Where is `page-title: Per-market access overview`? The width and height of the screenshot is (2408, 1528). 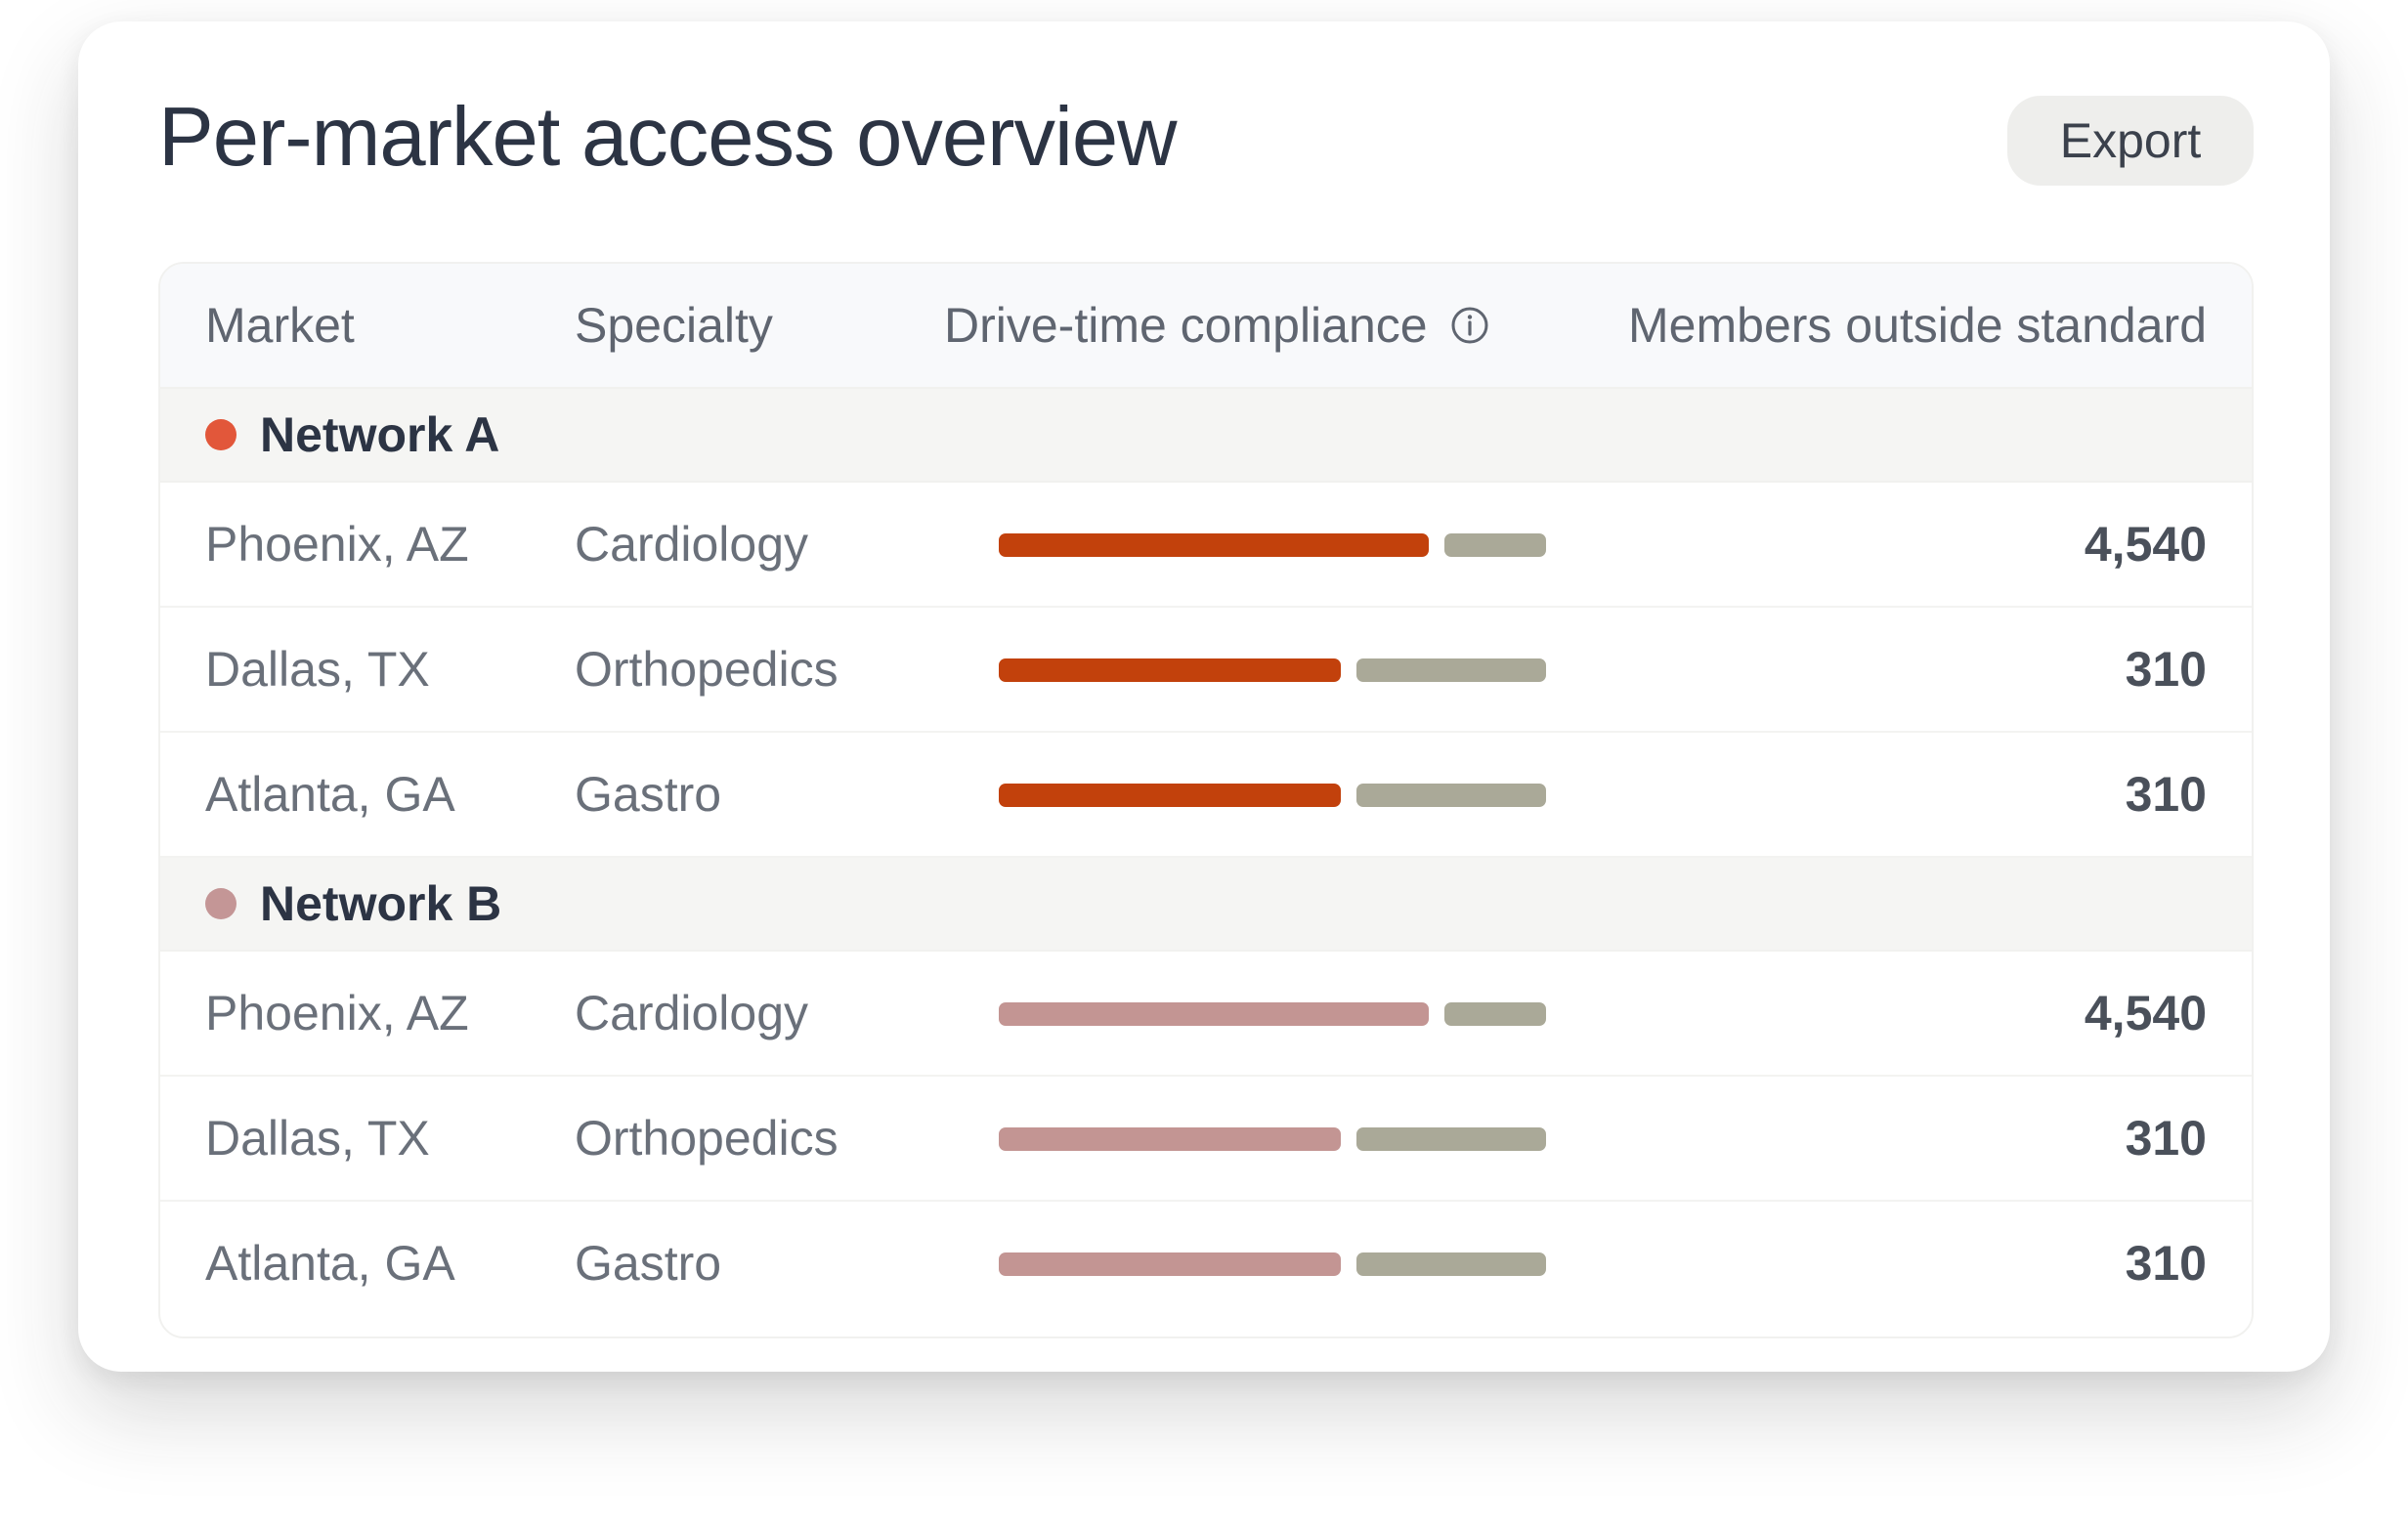 page-title: Per-market access overview is located at coordinates (668, 138).